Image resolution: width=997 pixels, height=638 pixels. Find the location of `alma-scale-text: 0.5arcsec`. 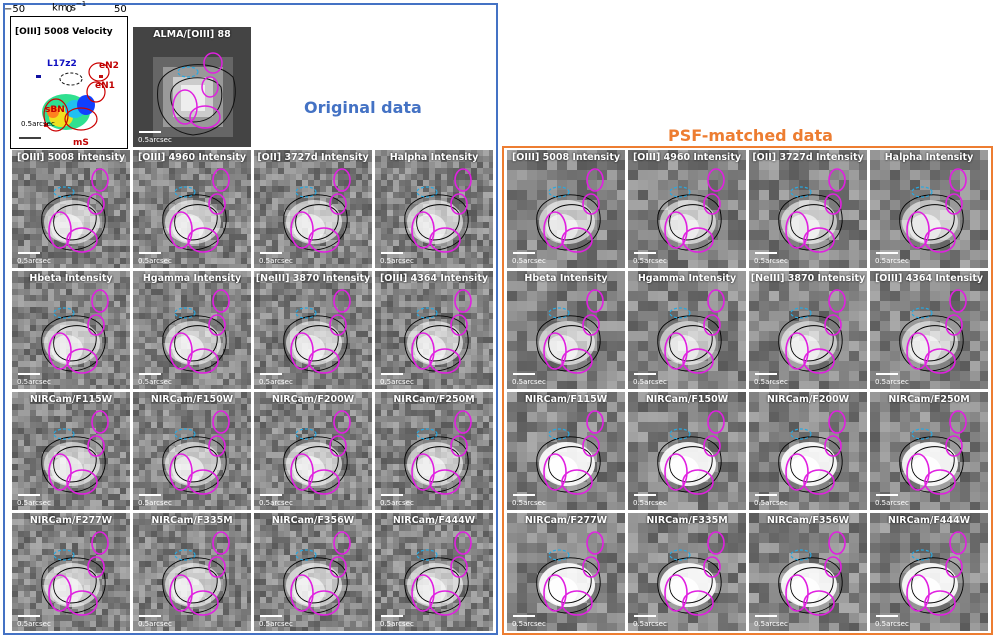

alma-scale-text: 0.5arcsec is located at coordinates (155, 140).